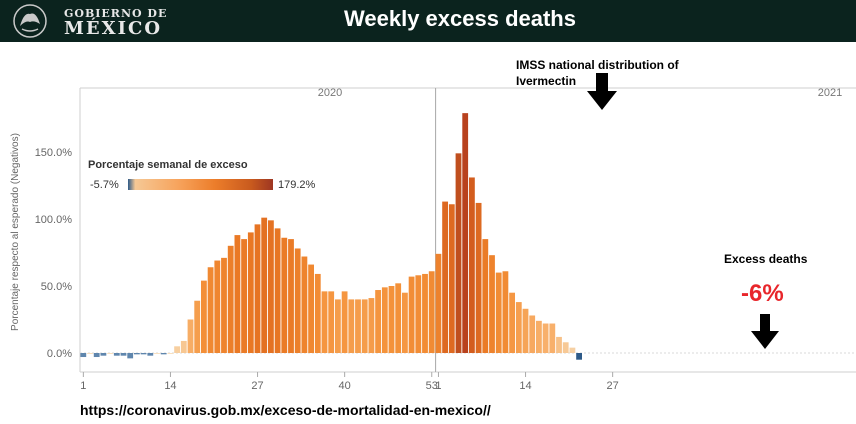 This screenshot has height=424, width=856. Describe the element at coordinates (96, 355) in the screenshot. I see `bar-week-3-2020` at that location.